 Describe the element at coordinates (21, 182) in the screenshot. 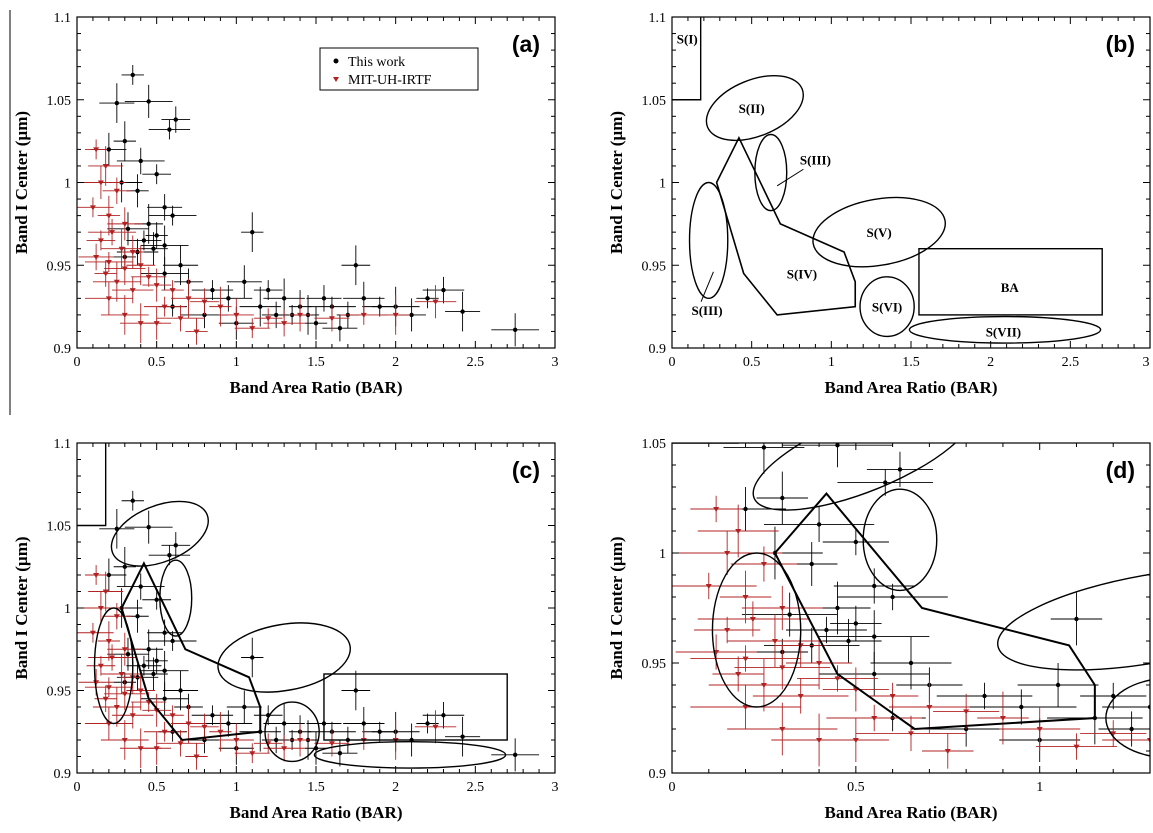

I see `y-axis-label: Band I Center (µm)` at that location.